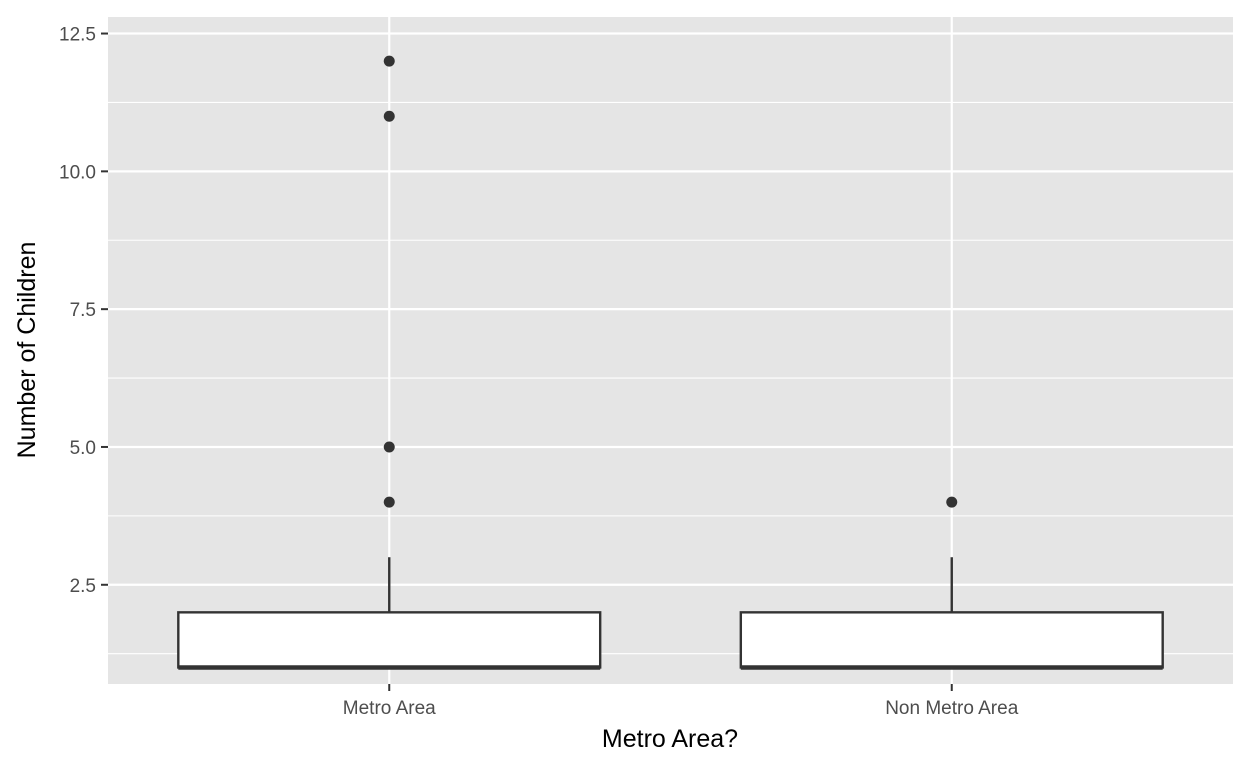  Describe the element at coordinates (77, 35) in the screenshot. I see `y-tick-label: 12.5` at that location.